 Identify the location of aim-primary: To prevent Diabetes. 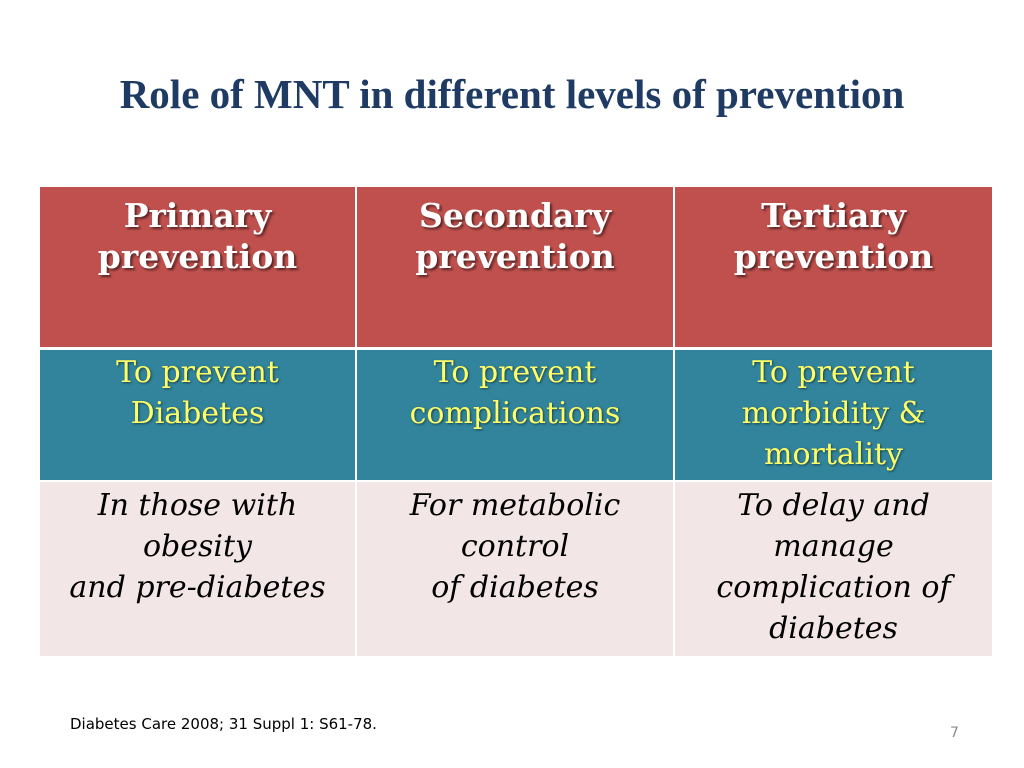
(198, 416).